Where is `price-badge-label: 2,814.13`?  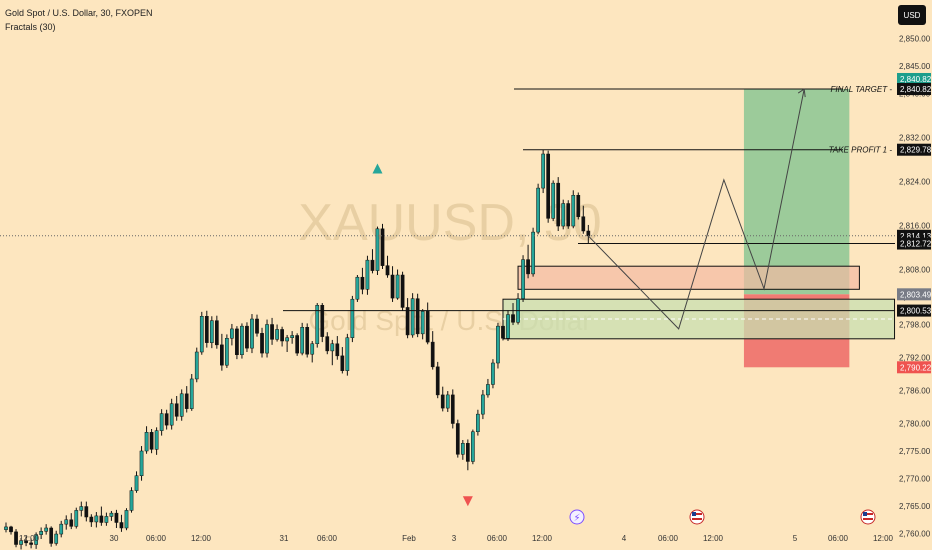 price-badge-label: 2,814.13 is located at coordinates (916, 236).